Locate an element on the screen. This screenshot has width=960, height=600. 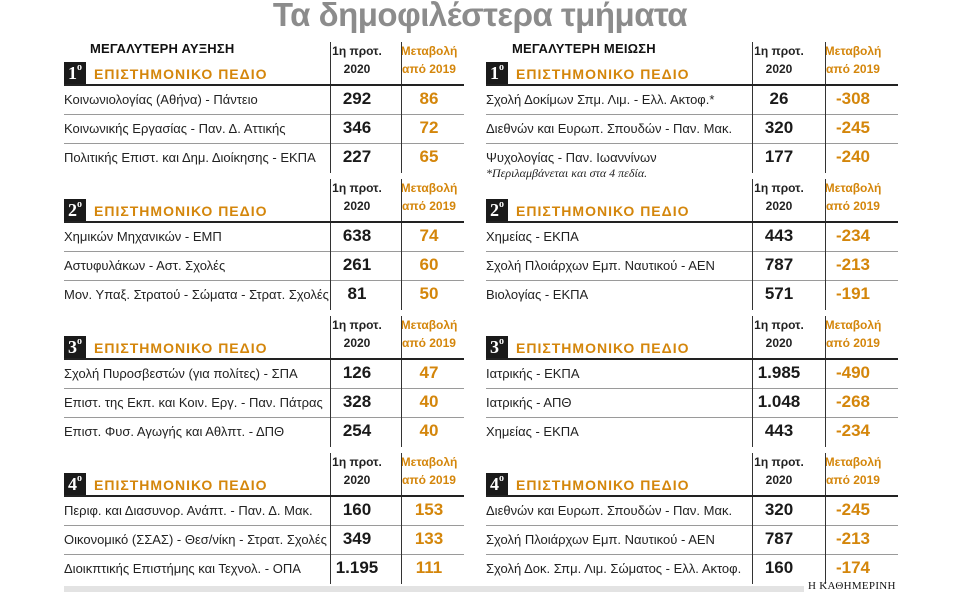
department-name: Διοικπτικής Επιστήμης και Τεχνολ. - ΟΠΑ is located at coordinates (182, 568).